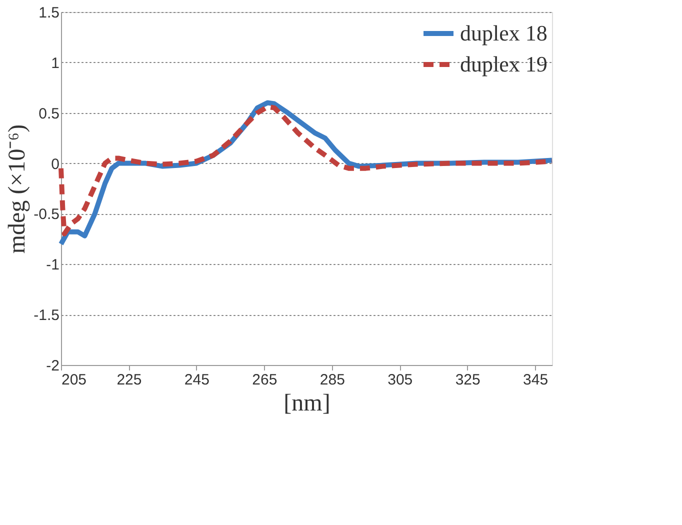 Image resolution: width=682 pixels, height=525 pixels. What do you see at coordinates (332, 380) in the screenshot?
I see `x-tick-label: 285` at bounding box center [332, 380].